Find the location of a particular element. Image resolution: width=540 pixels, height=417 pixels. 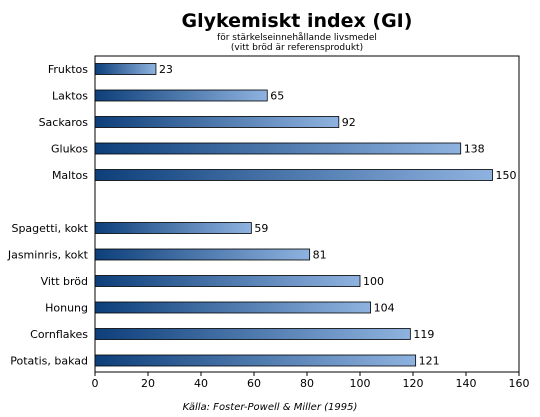

category-label: Cornflakes is located at coordinates (59, 334).